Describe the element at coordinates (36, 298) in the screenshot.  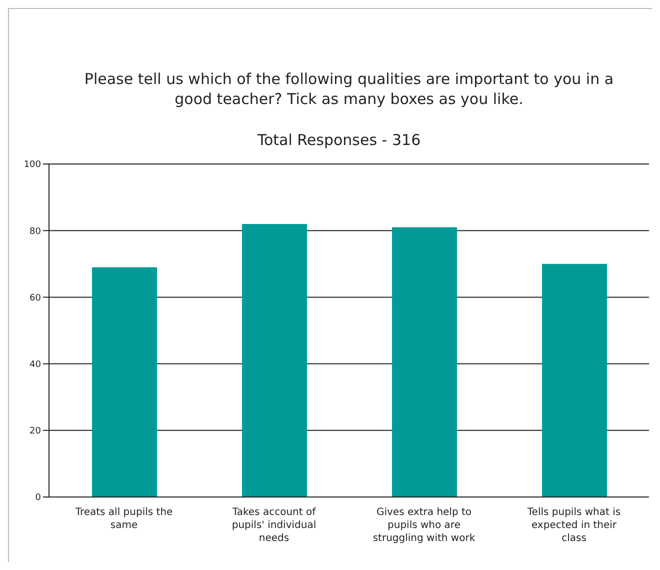
I see `y-tick-label: 60` at that location.